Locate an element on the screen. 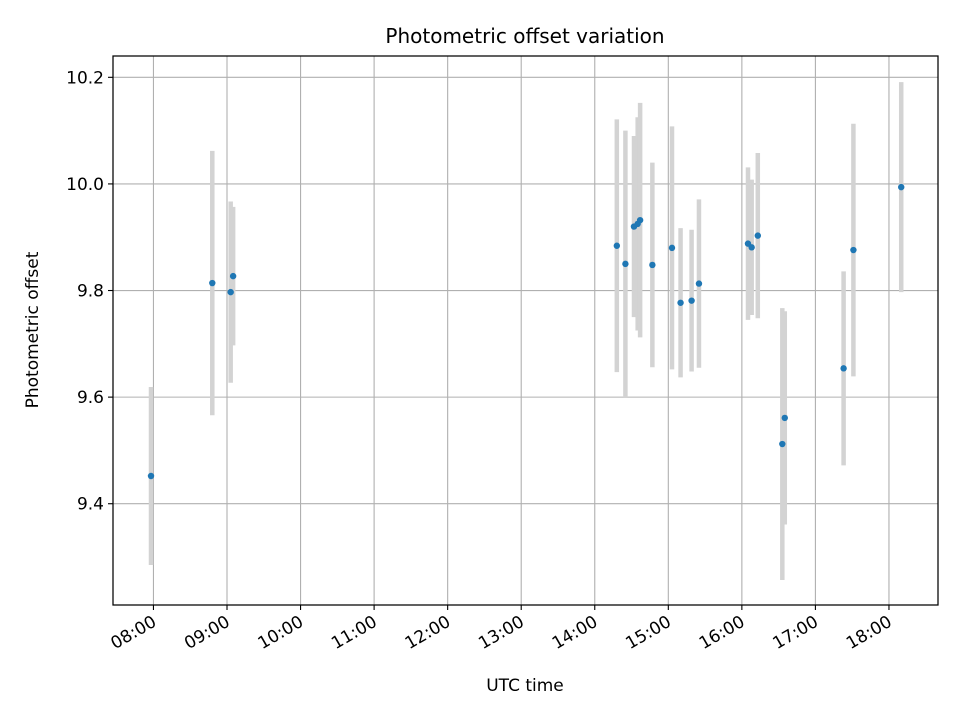  x-tick-label: 14:00 is located at coordinates (575, 633).